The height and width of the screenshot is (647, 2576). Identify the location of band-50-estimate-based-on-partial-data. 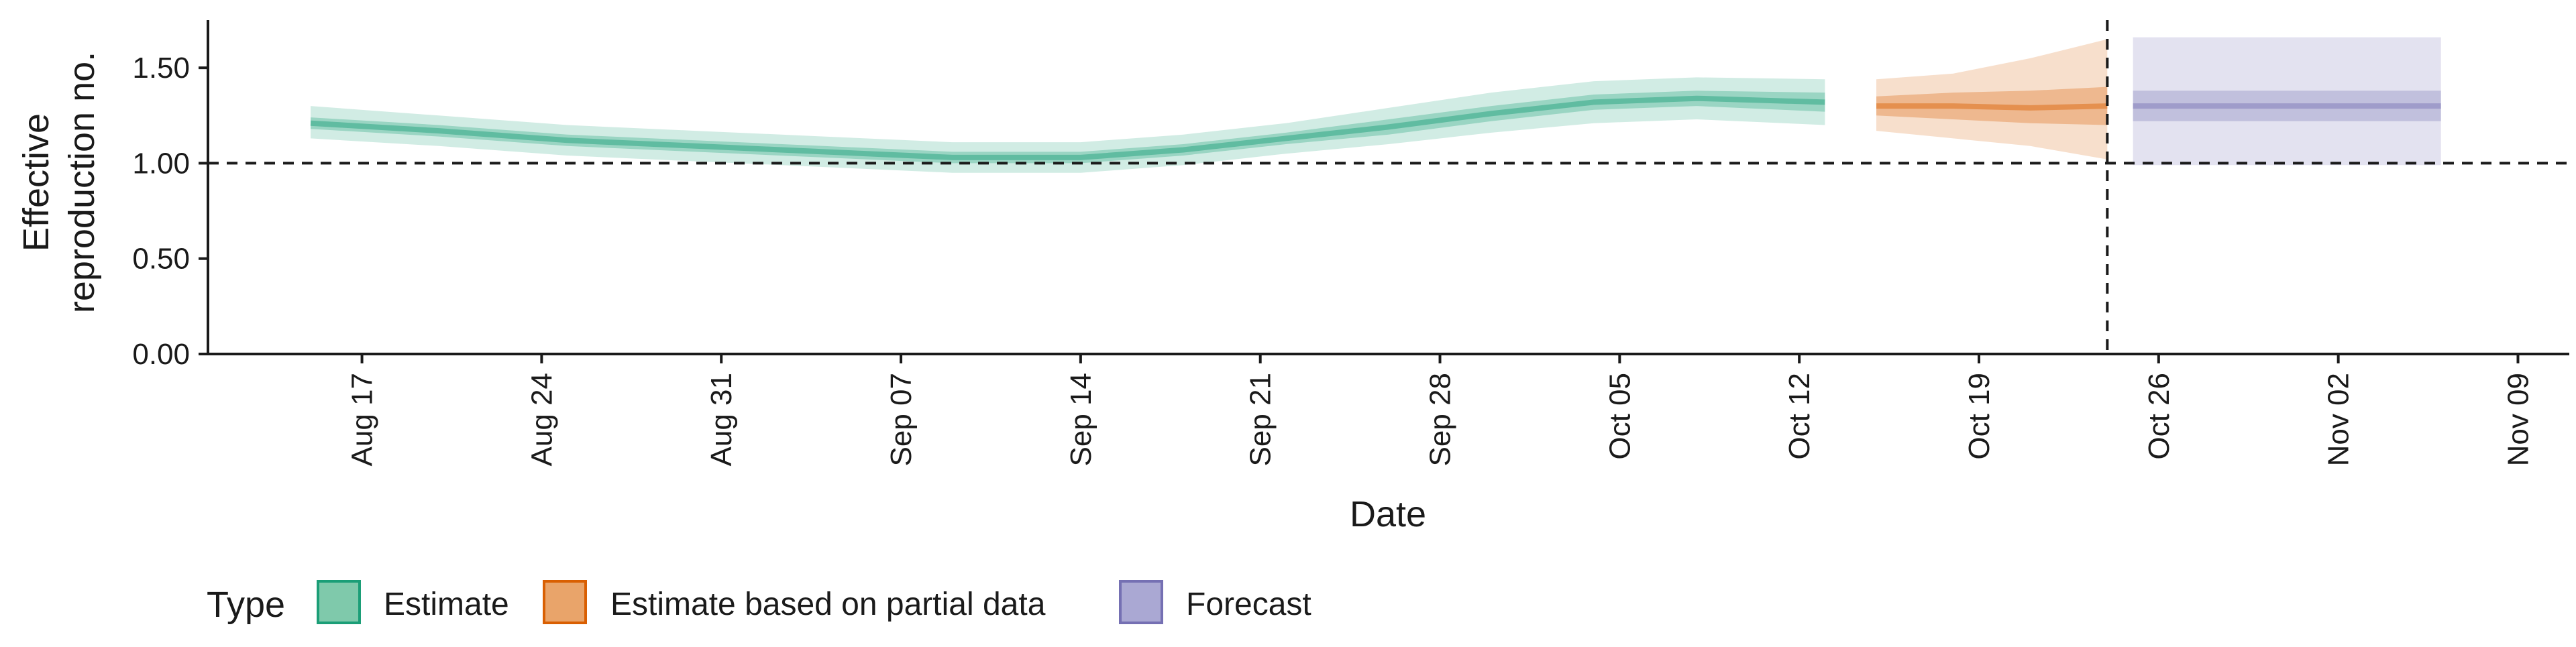
(1992, 105).